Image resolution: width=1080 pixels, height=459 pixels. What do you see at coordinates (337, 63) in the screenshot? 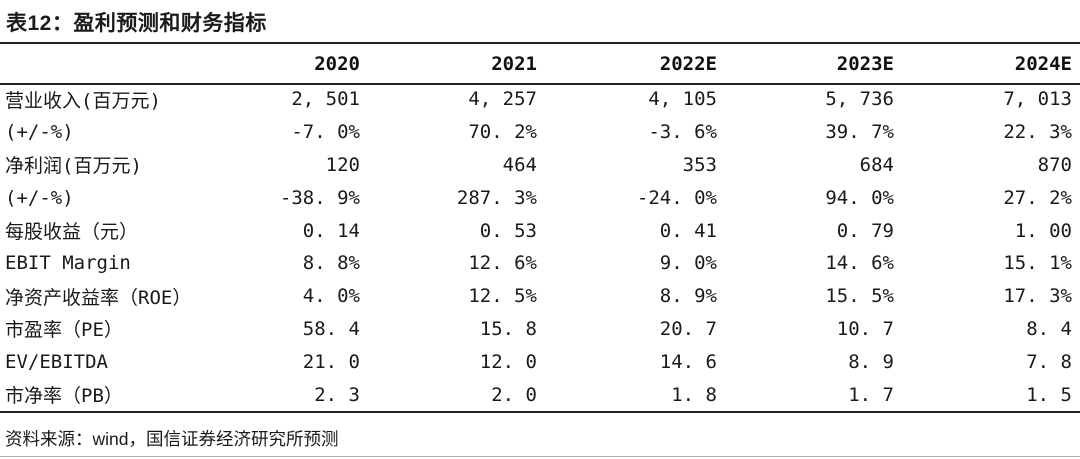
I see `year-column-header: 2020` at bounding box center [337, 63].